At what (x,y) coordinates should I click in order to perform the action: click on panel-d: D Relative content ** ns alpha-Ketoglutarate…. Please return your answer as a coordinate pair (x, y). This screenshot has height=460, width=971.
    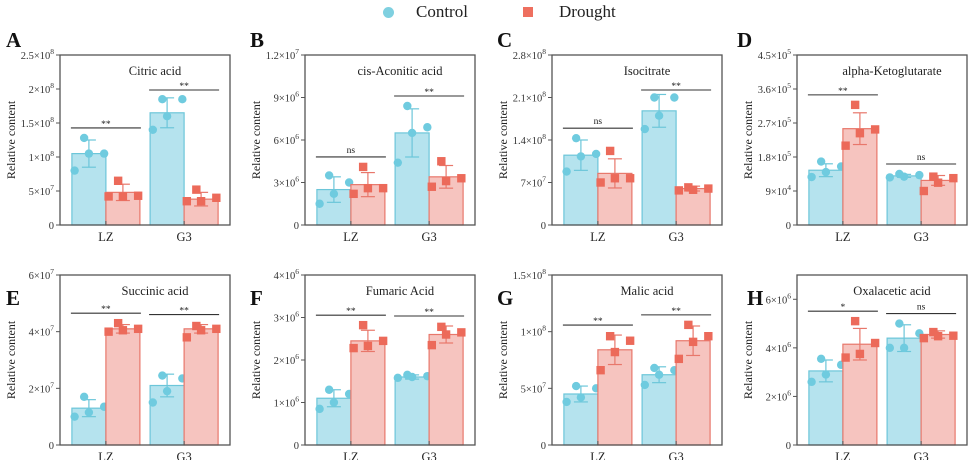
    Looking at the image, I should click on (852, 136).